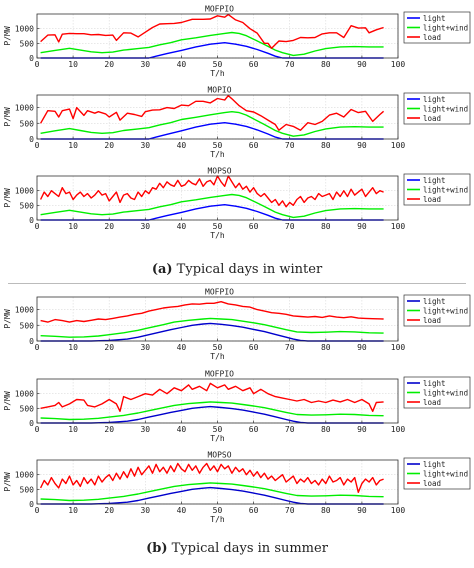  I want to click on caption-winter-tag: (a), so click(162, 269).